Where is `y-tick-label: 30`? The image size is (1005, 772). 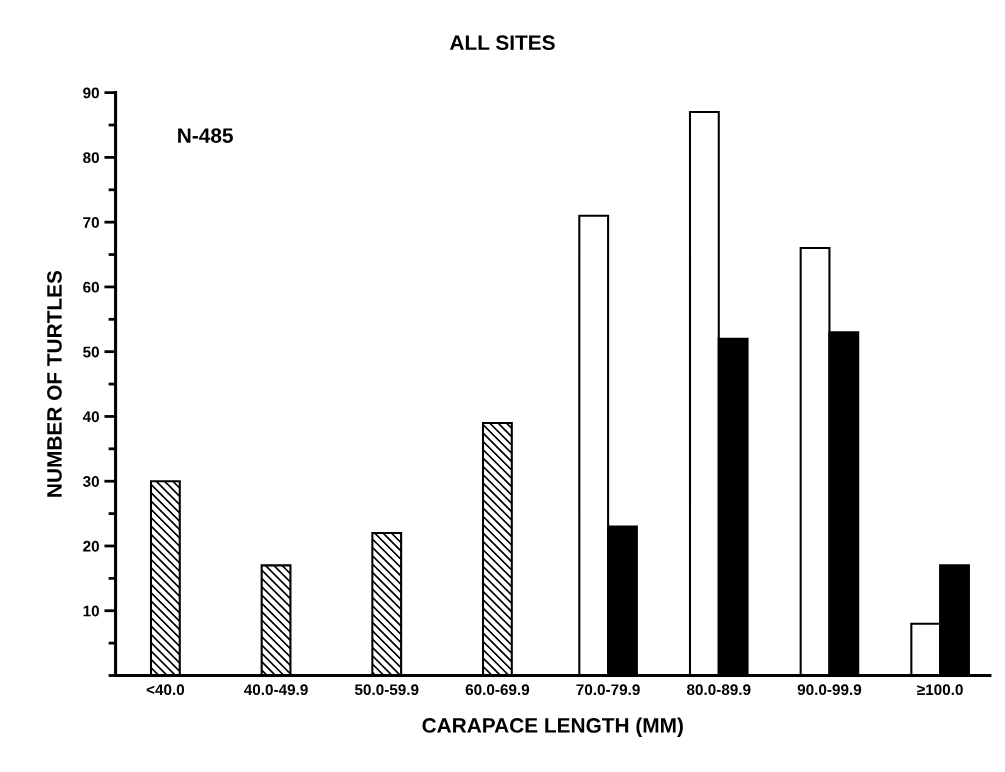 y-tick-label: 30 is located at coordinates (90, 481).